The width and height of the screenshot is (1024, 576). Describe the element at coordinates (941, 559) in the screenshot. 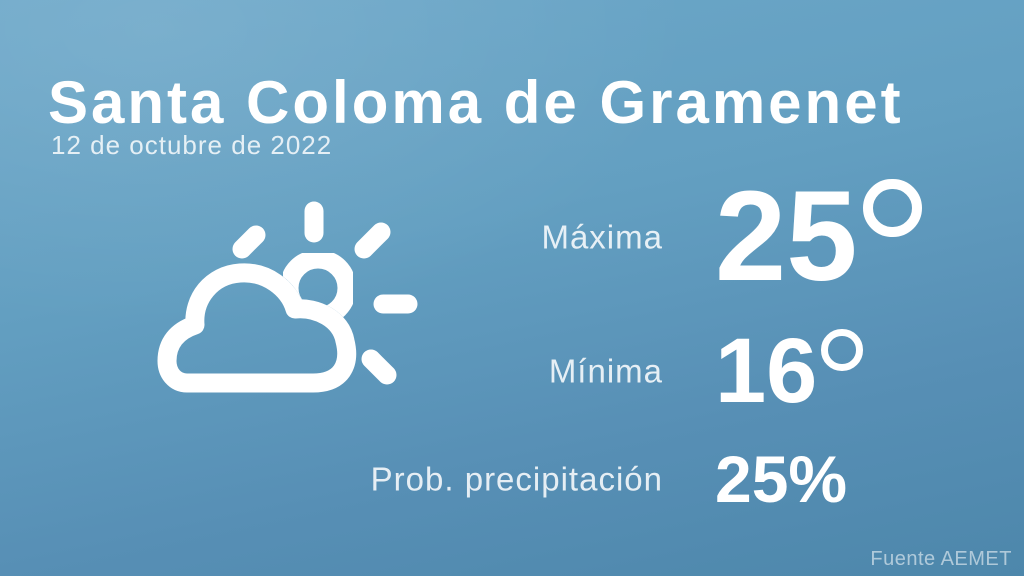

I see `source-attribution: Fuente AEMET` at that location.